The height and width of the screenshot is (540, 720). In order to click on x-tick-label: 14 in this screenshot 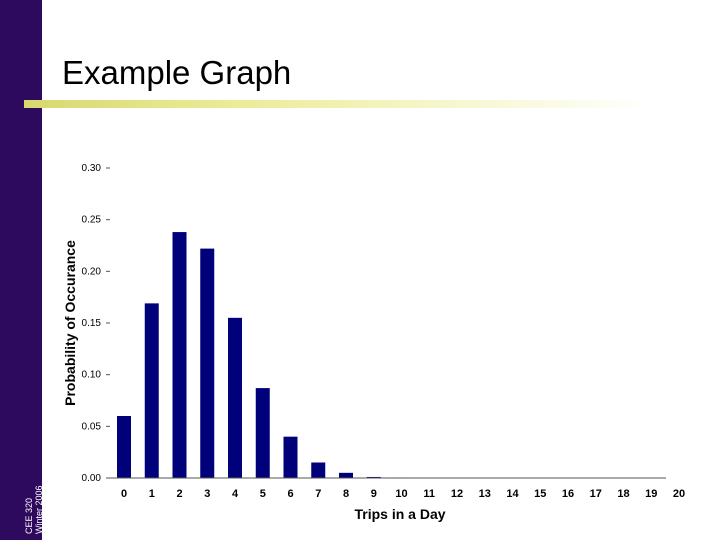, I will do `click(512, 494)`.